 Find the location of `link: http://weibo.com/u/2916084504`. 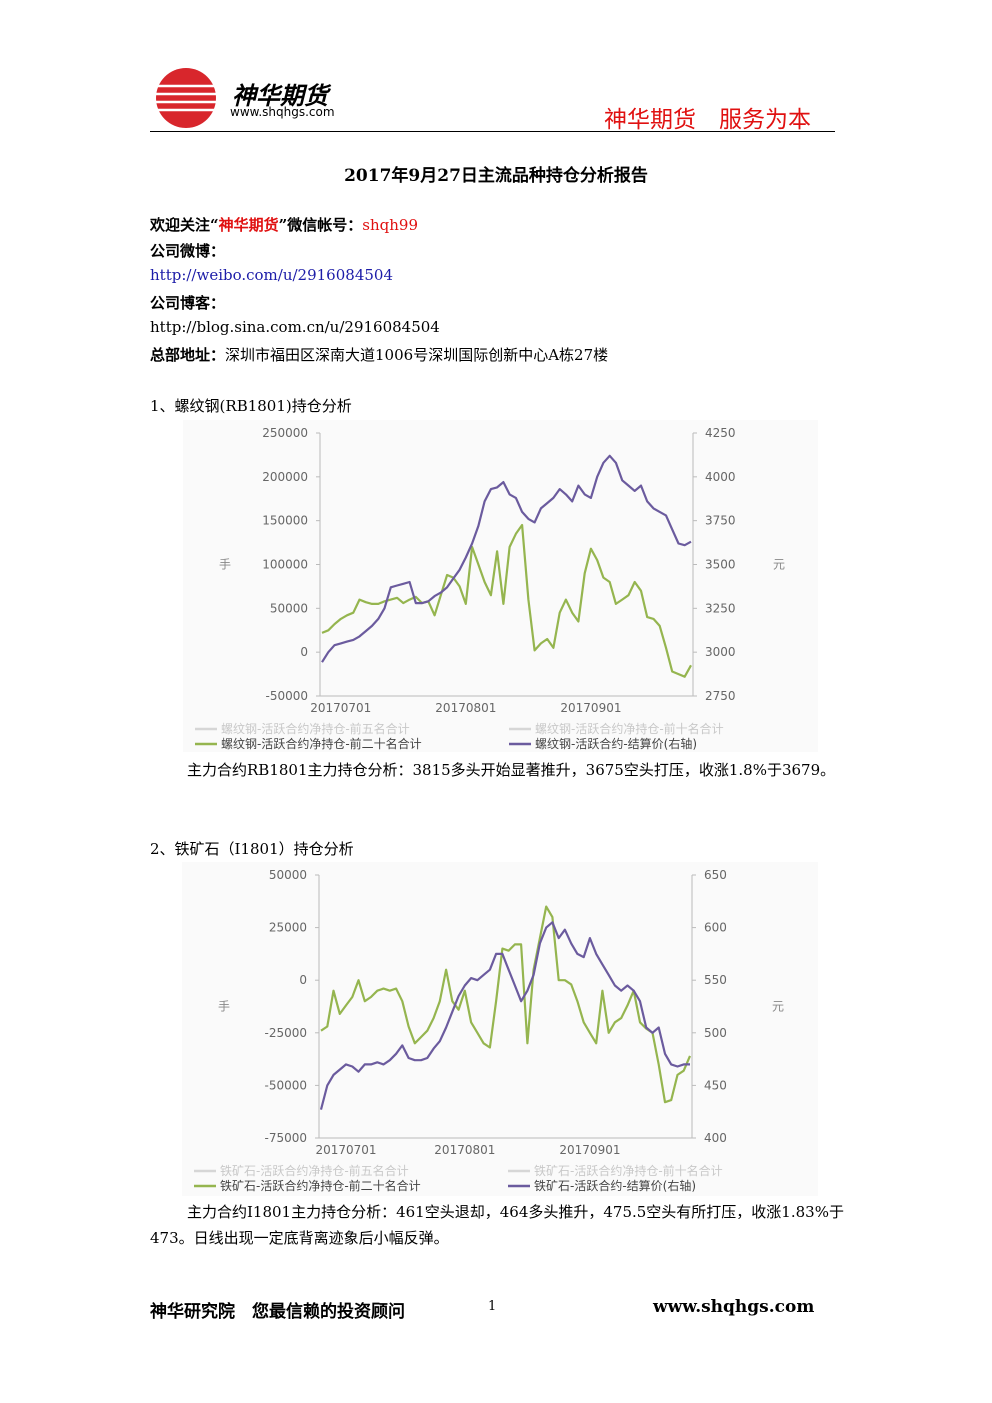

link: http://weibo.com/u/2916084504 is located at coordinates (271, 275).